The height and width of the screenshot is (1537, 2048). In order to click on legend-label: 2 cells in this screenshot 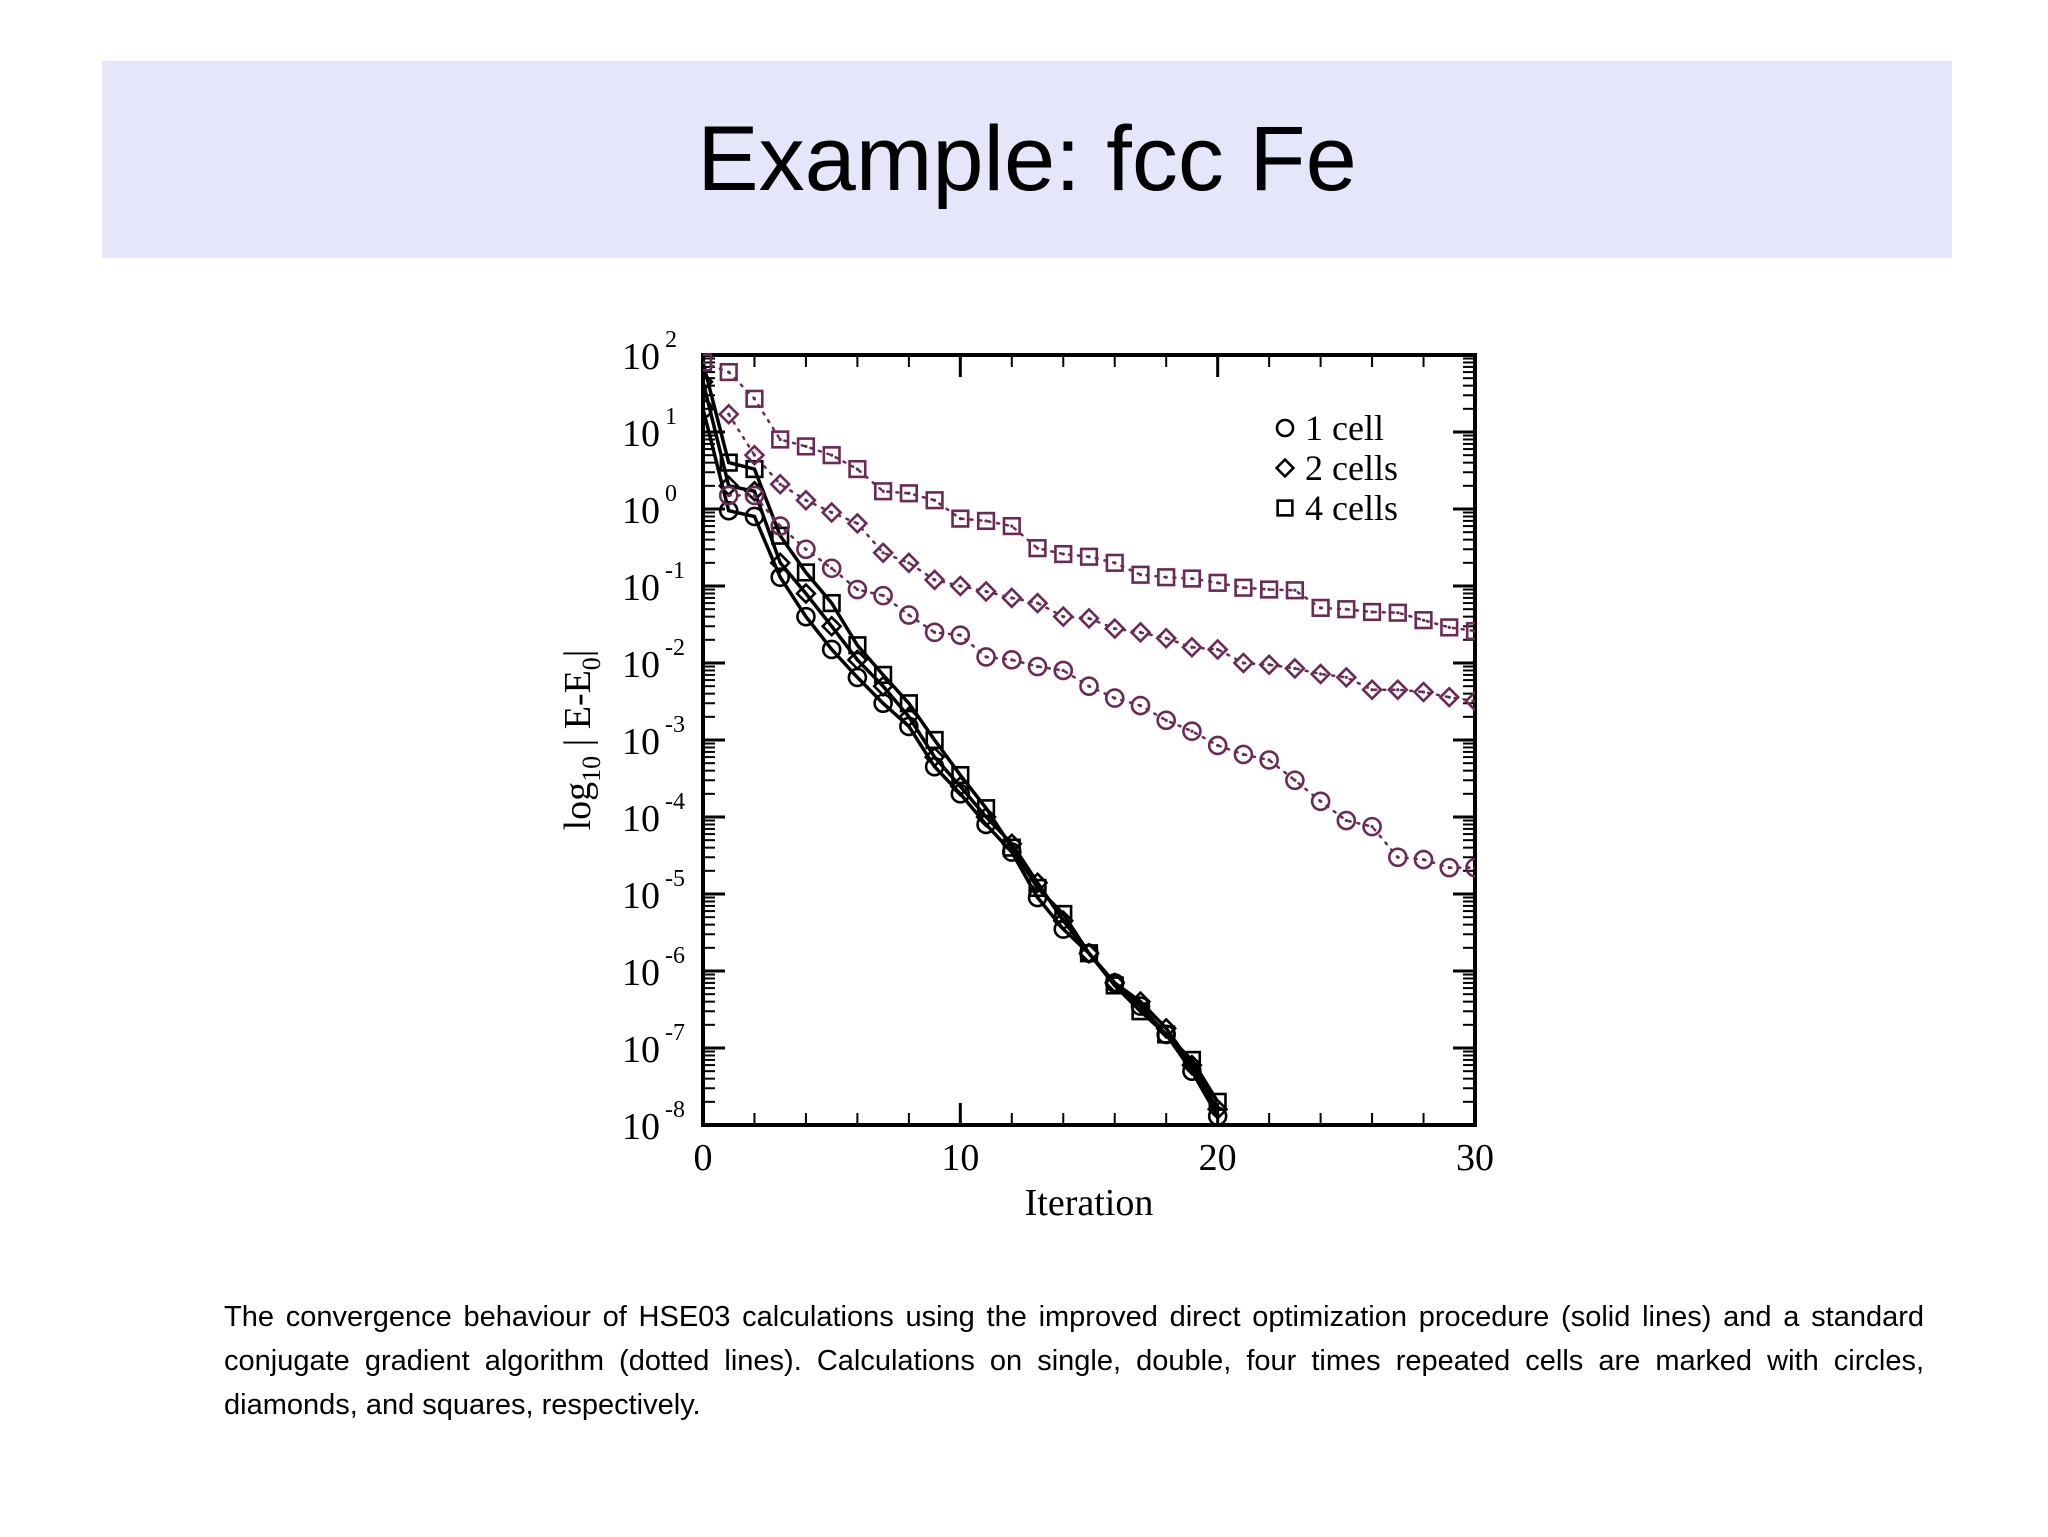, I will do `click(1351, 468)`.